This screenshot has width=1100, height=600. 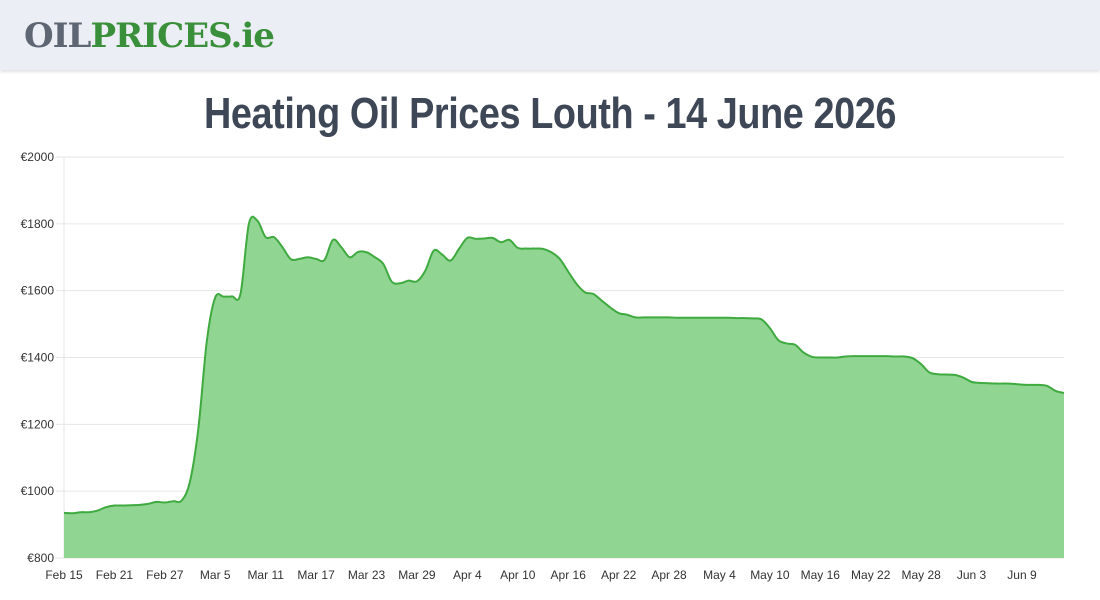 I want to click on x-tick-label: Mar 17, so click(x=316, y=575).